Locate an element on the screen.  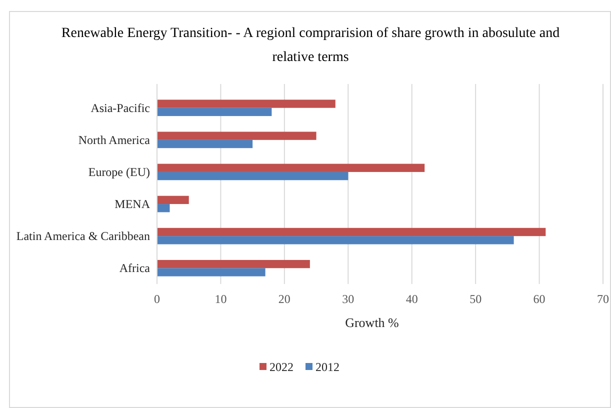
chart-title: Renewable Energy Transition- - A regionl comprarision of share growth in abosulute and relative terms is located at coordinates (310, 45).